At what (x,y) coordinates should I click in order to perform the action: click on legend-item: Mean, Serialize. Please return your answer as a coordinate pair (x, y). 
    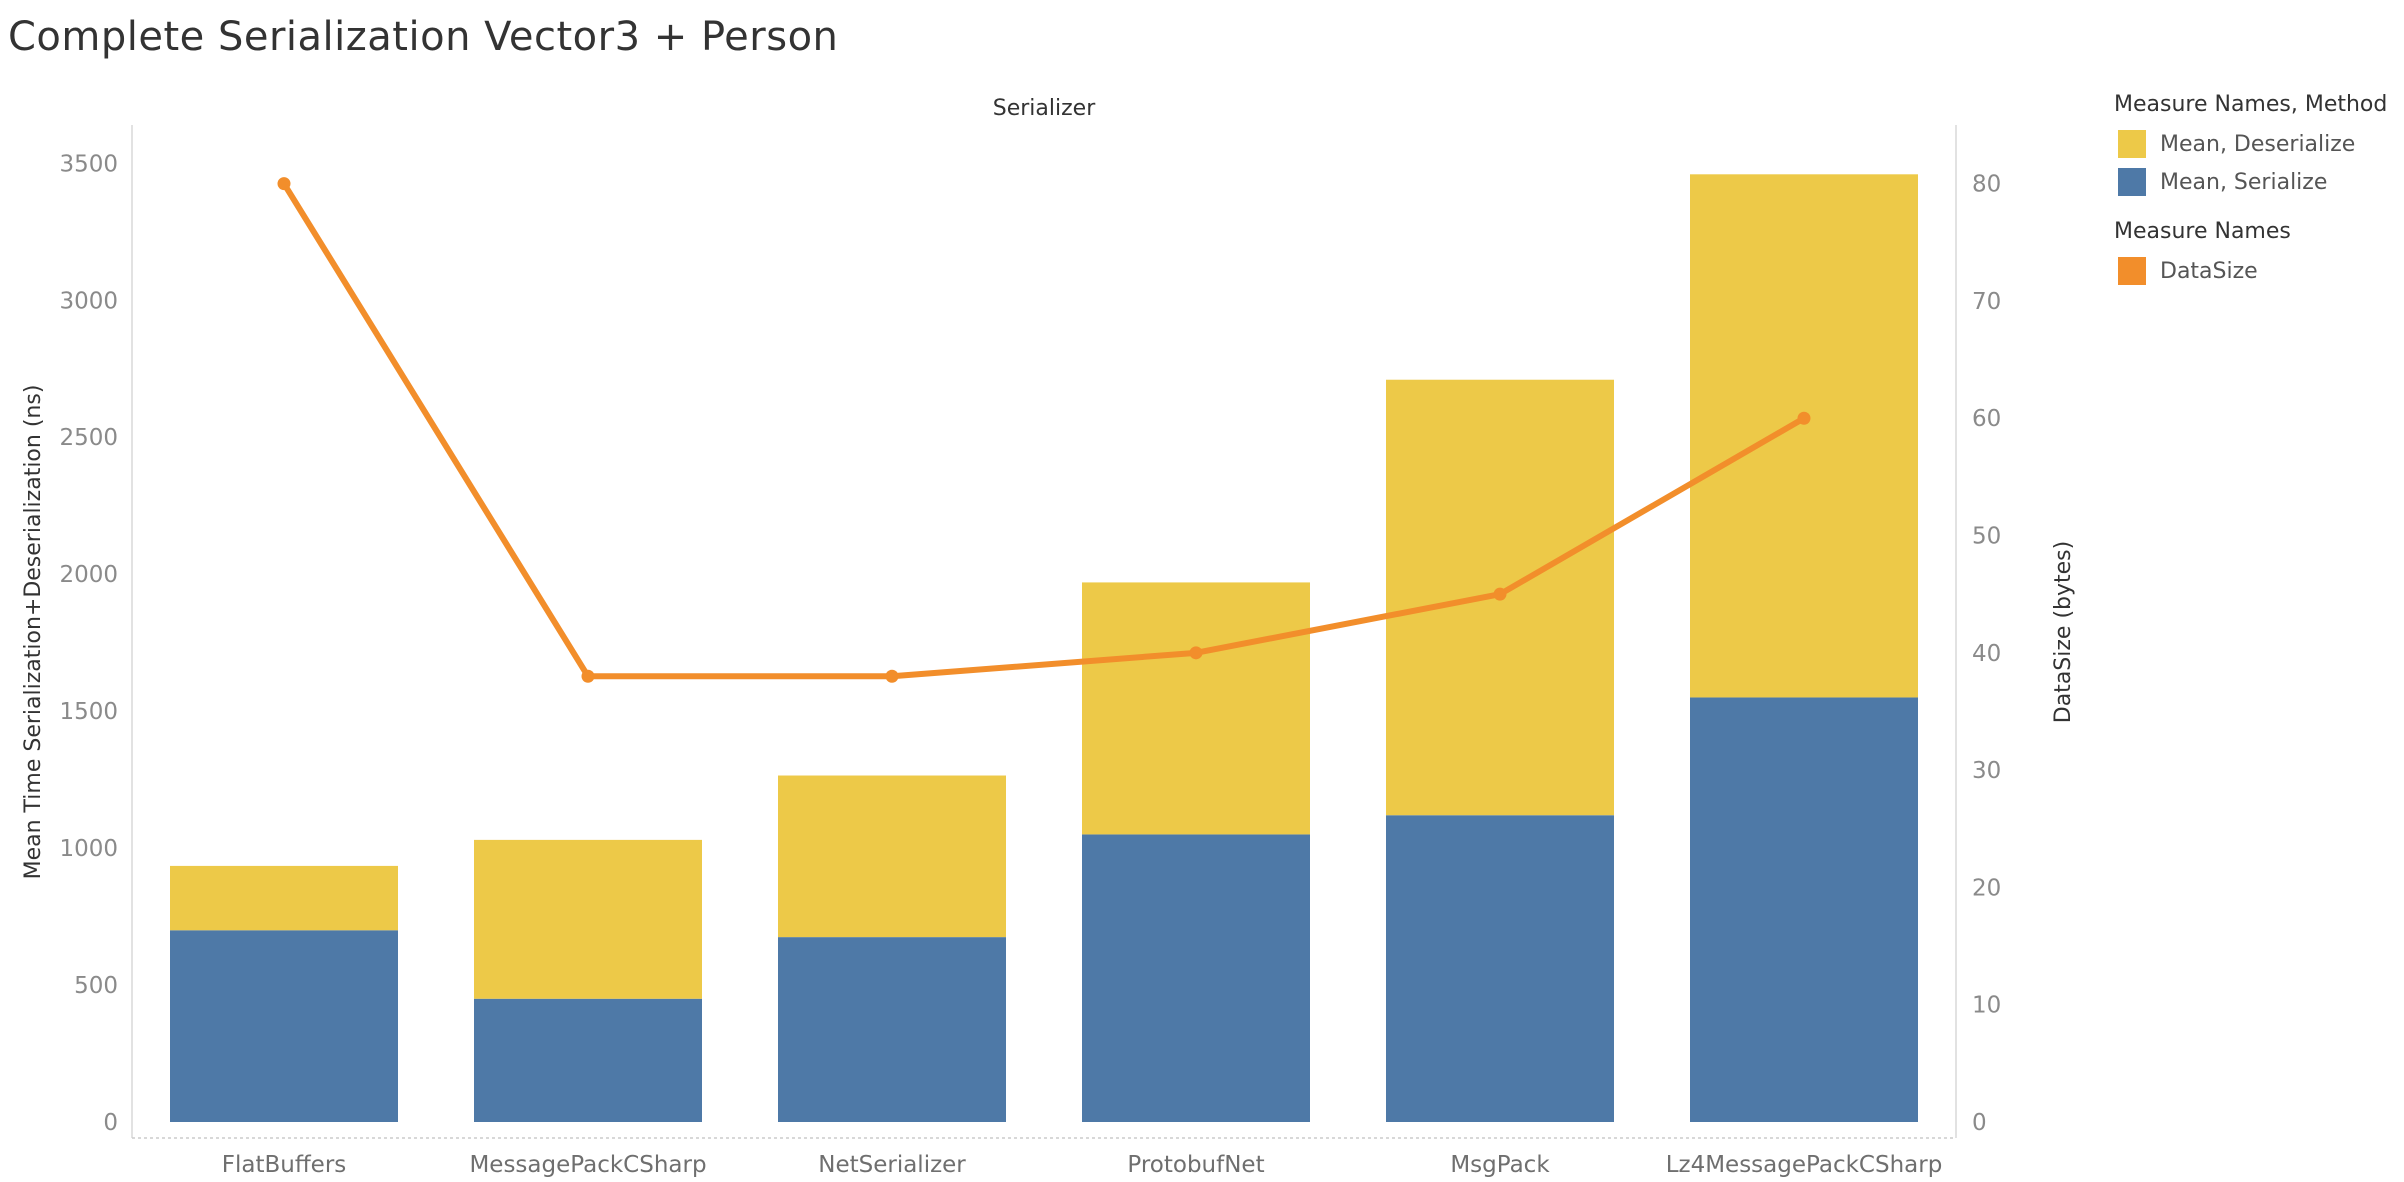
    Looking at the image, I should click on (2259, 182).